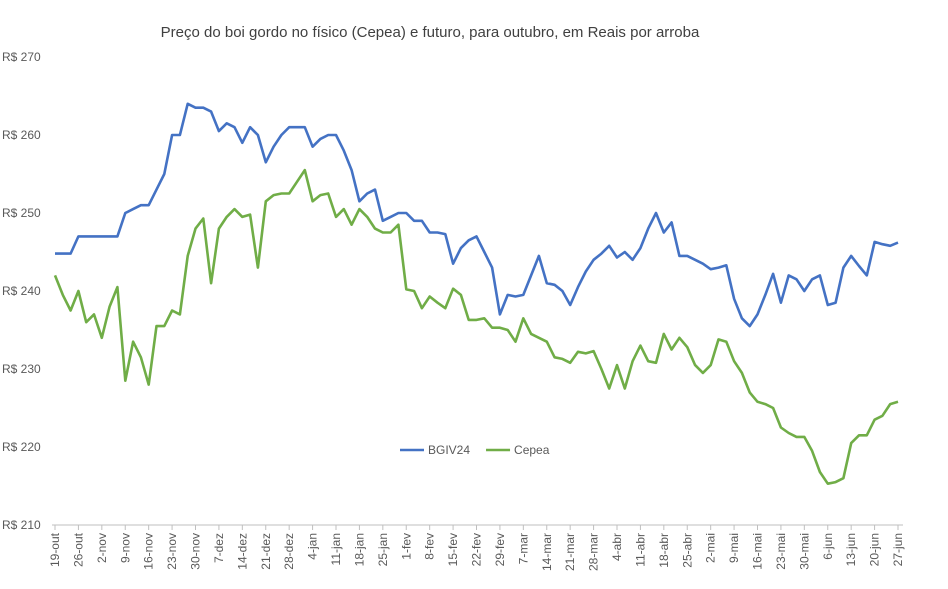 Image resolution: width=948 pixels, height=589 pixels. I want to click on x-tick-label: 7-dez, so click(219, 548).